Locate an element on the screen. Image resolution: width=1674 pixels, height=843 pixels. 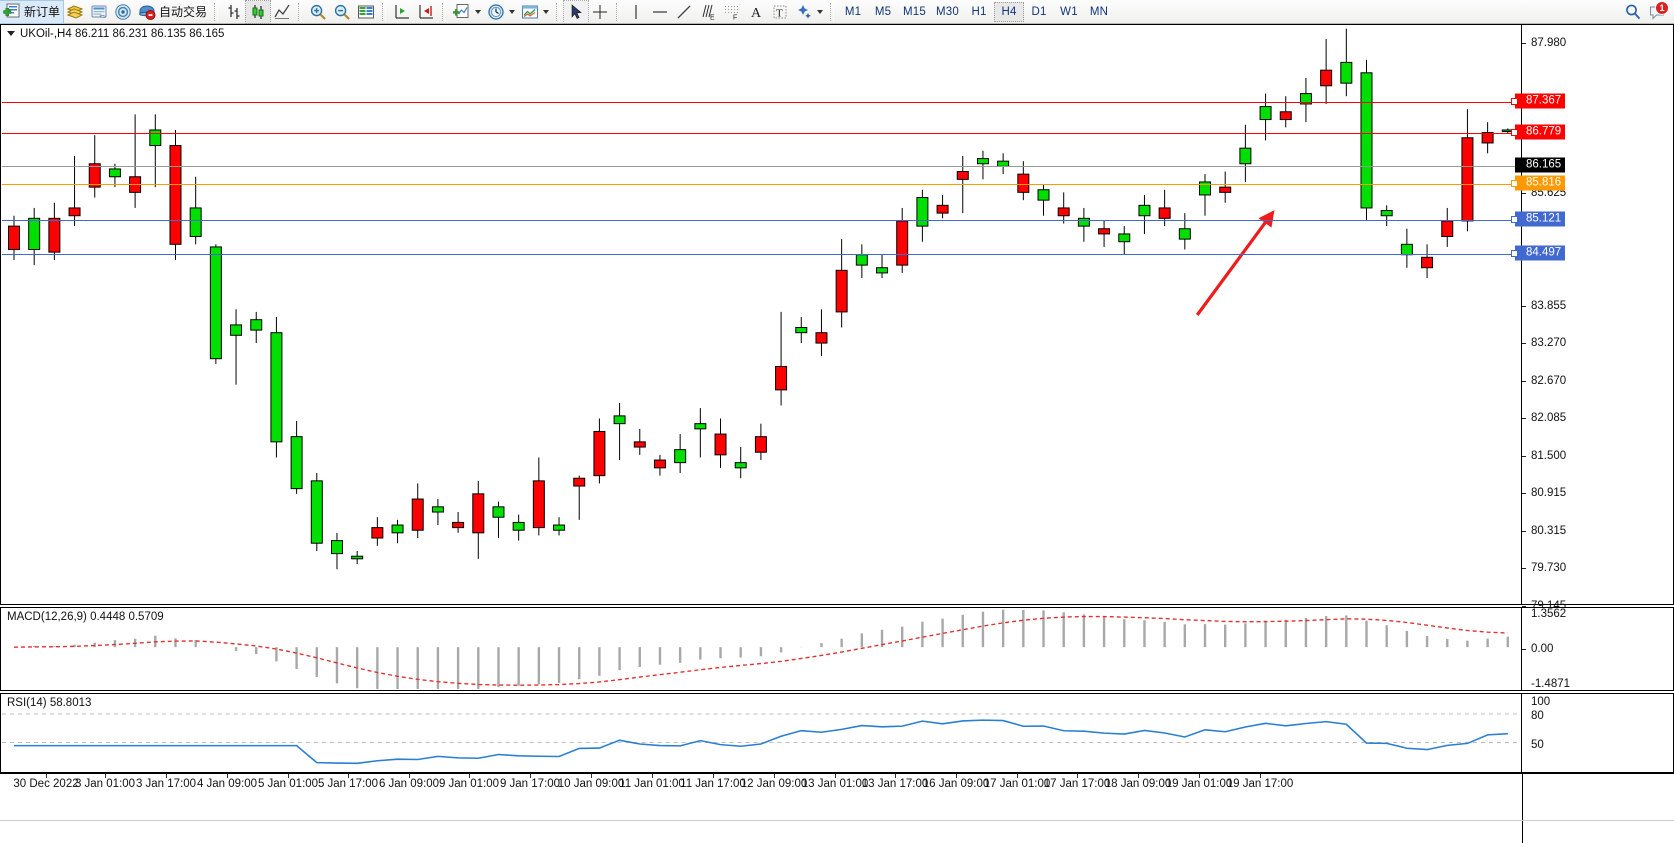
indicators-button is located at coordinates (467, 12).